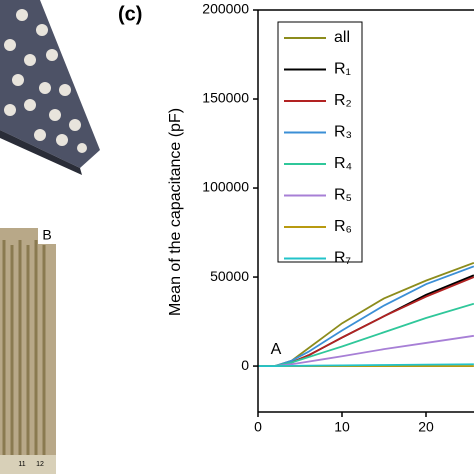 The height and width of the screenshot is (474, 474). I want to click on legend-label: R₇, so click(342, 258).